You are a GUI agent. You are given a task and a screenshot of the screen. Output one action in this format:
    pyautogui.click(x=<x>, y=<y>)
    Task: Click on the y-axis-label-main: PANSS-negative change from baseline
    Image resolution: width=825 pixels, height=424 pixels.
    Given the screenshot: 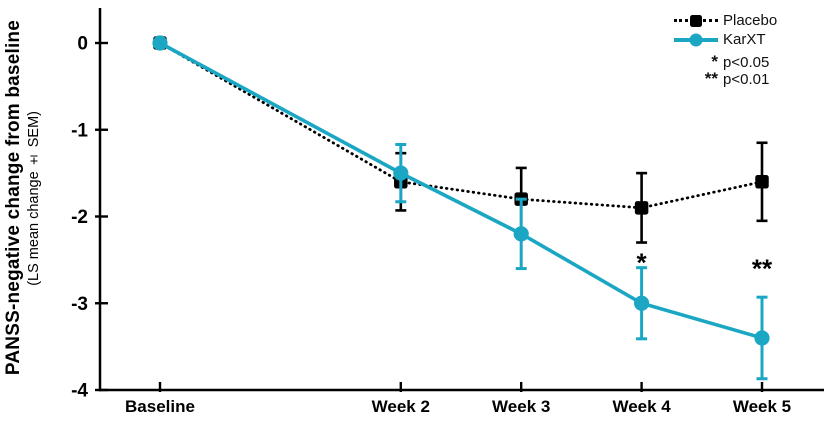 What is the action you would take?
    pyautogui.click(x=13, y=198)
    